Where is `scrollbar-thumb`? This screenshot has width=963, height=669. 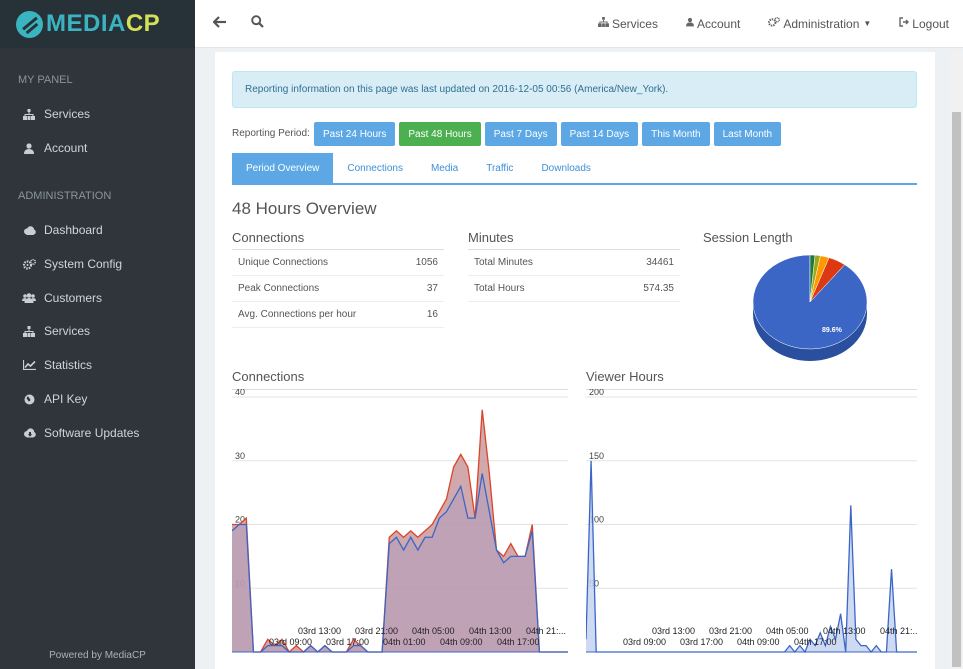 scrollbar-thumb is located at coordinates (956, 389).